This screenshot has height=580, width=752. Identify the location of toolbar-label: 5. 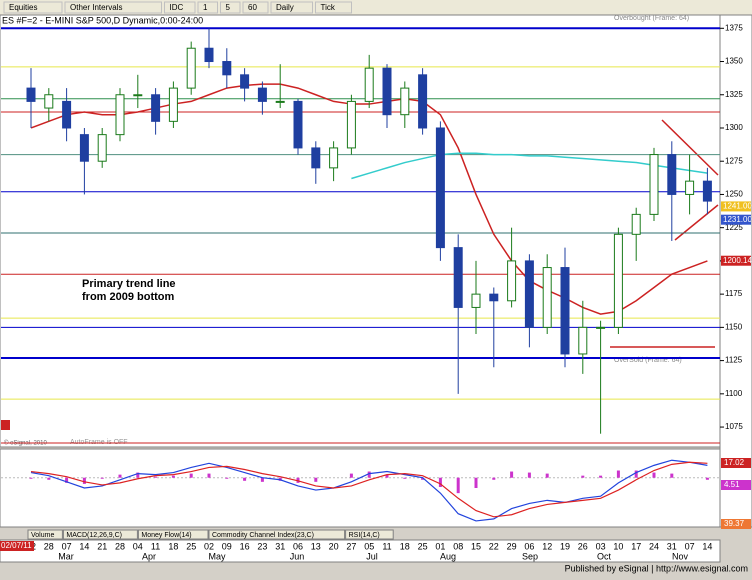
(228, 7).